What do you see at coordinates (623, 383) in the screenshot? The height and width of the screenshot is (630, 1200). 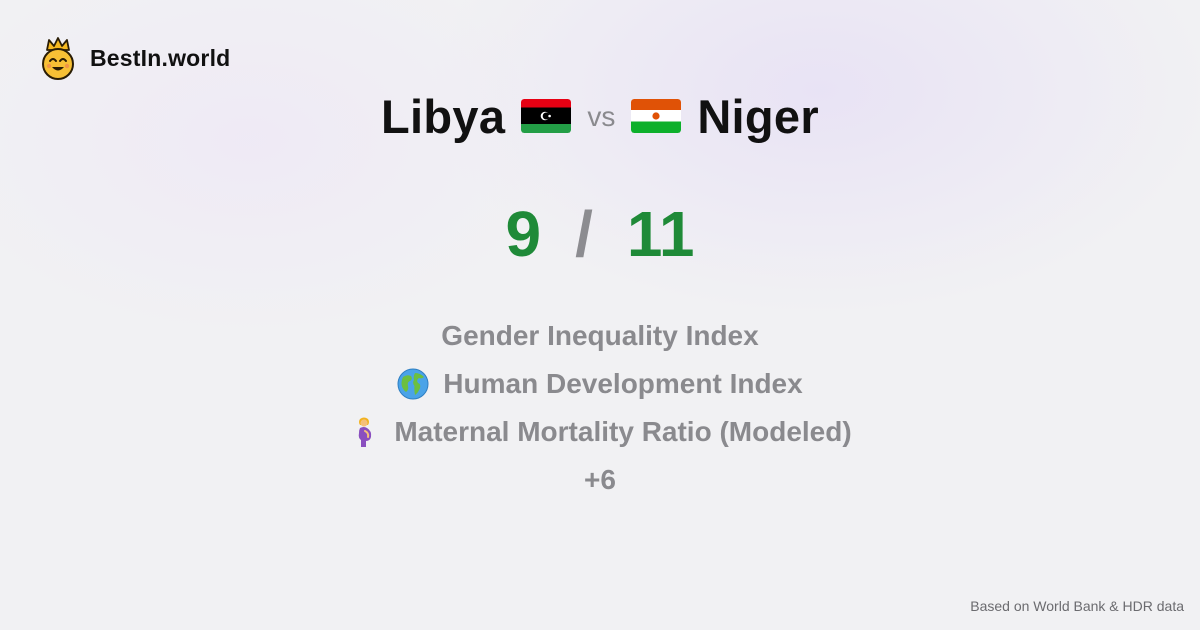 I see `metric-label: Human Development Index` at bounding box center [623, 383].